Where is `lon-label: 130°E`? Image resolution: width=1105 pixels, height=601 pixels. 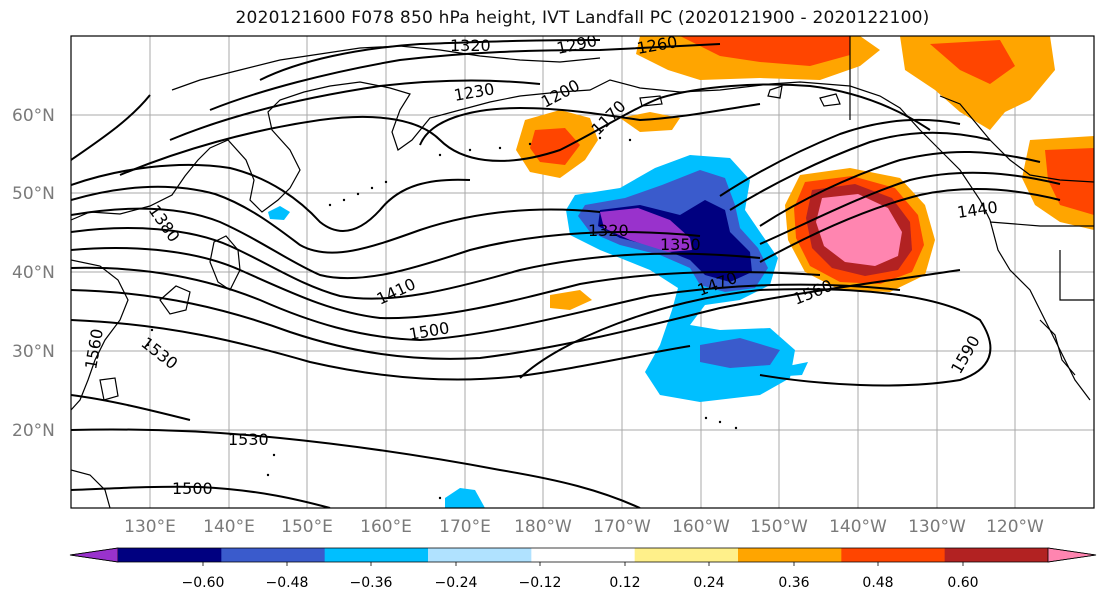
lon-label: 130°E is located at coordinates (150, 527).